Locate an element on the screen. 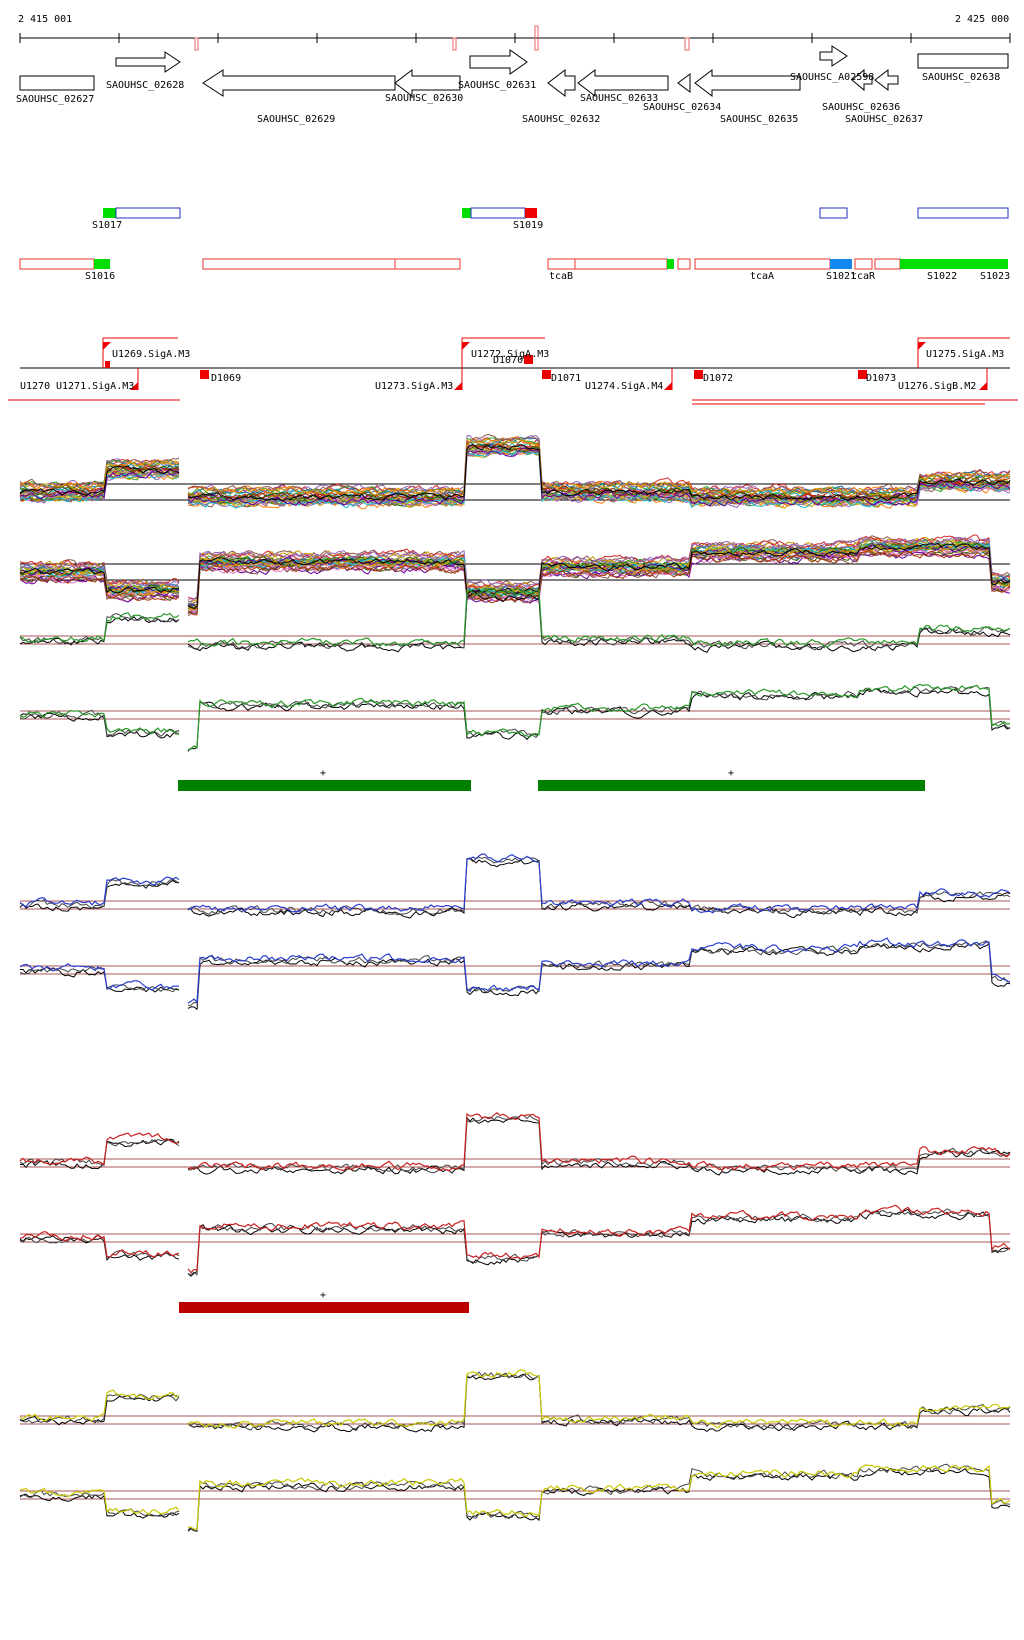 The width and height of the screenshot is (1024, 1640). gene-label: SAOUHSC_02635 is located at coordinates (759, 119).